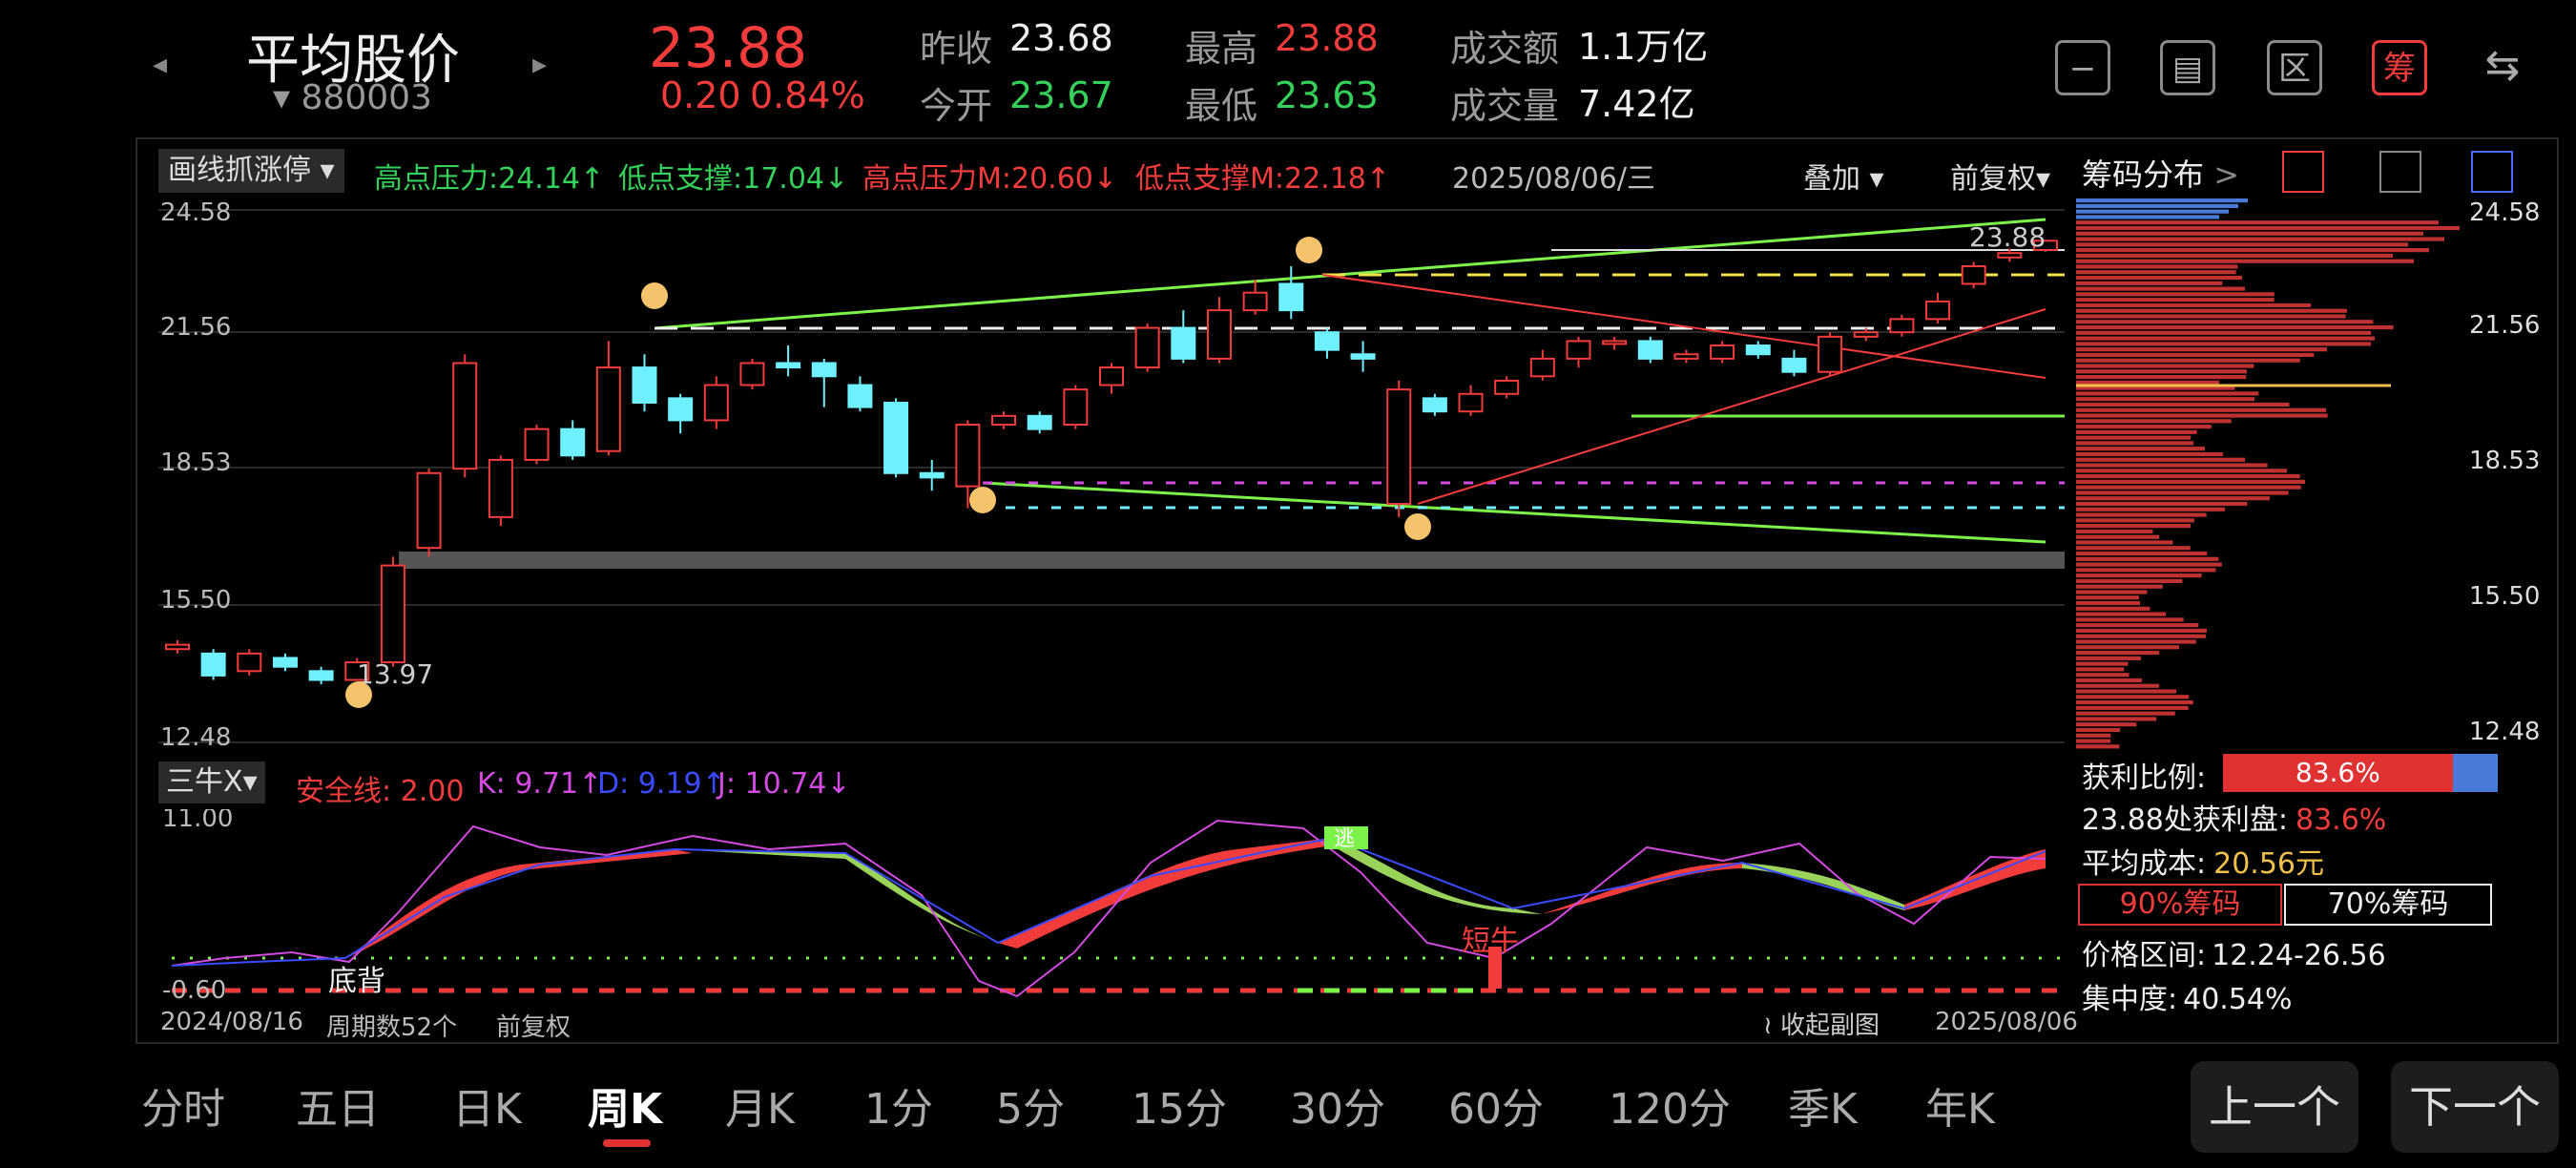 The width and height of the screenshot is (2576, 1168). What do you see at coordinates (1232, 560) in the screenshot?
I see `support-band` at bounding box center [1232, 560].